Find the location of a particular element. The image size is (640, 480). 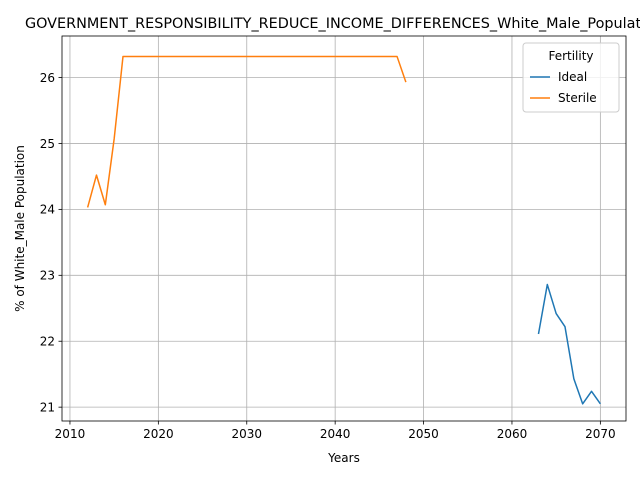

x-tick-label: 2020 is located at coordinates (158, 434).